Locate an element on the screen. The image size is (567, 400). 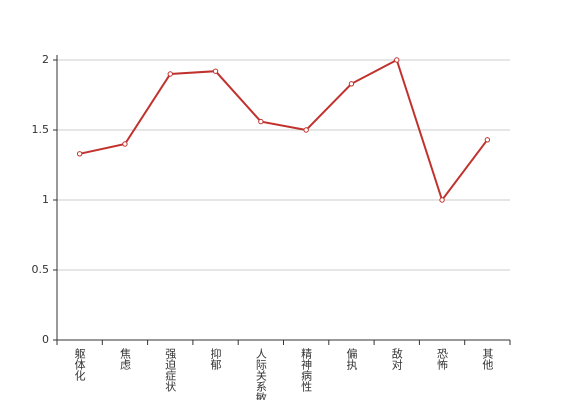
x-tick-label: 偏执 is located at coordinates (351, 359).